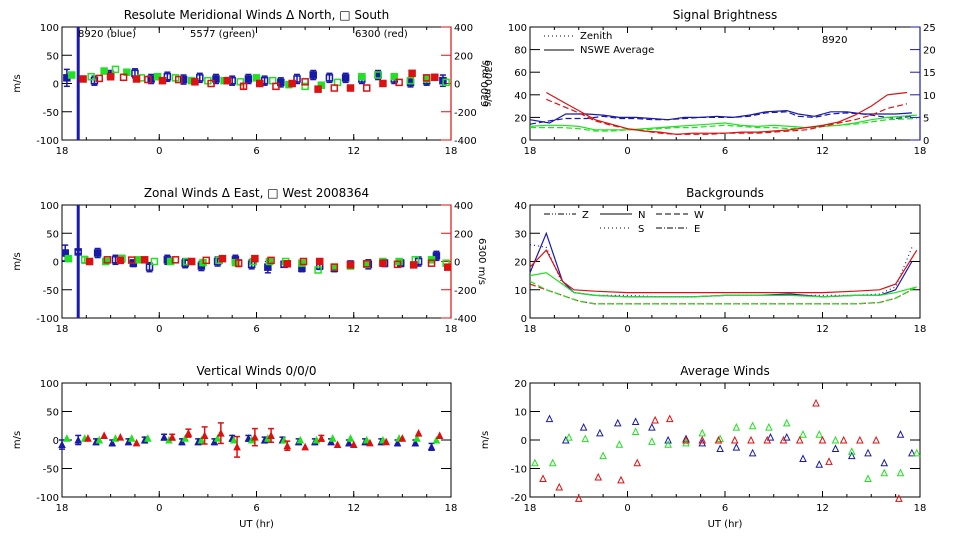  What do you see at coordinates (465, 319) in the screenshot?
I see `y2-tick-label: -400` at bounding box center [465, 319].